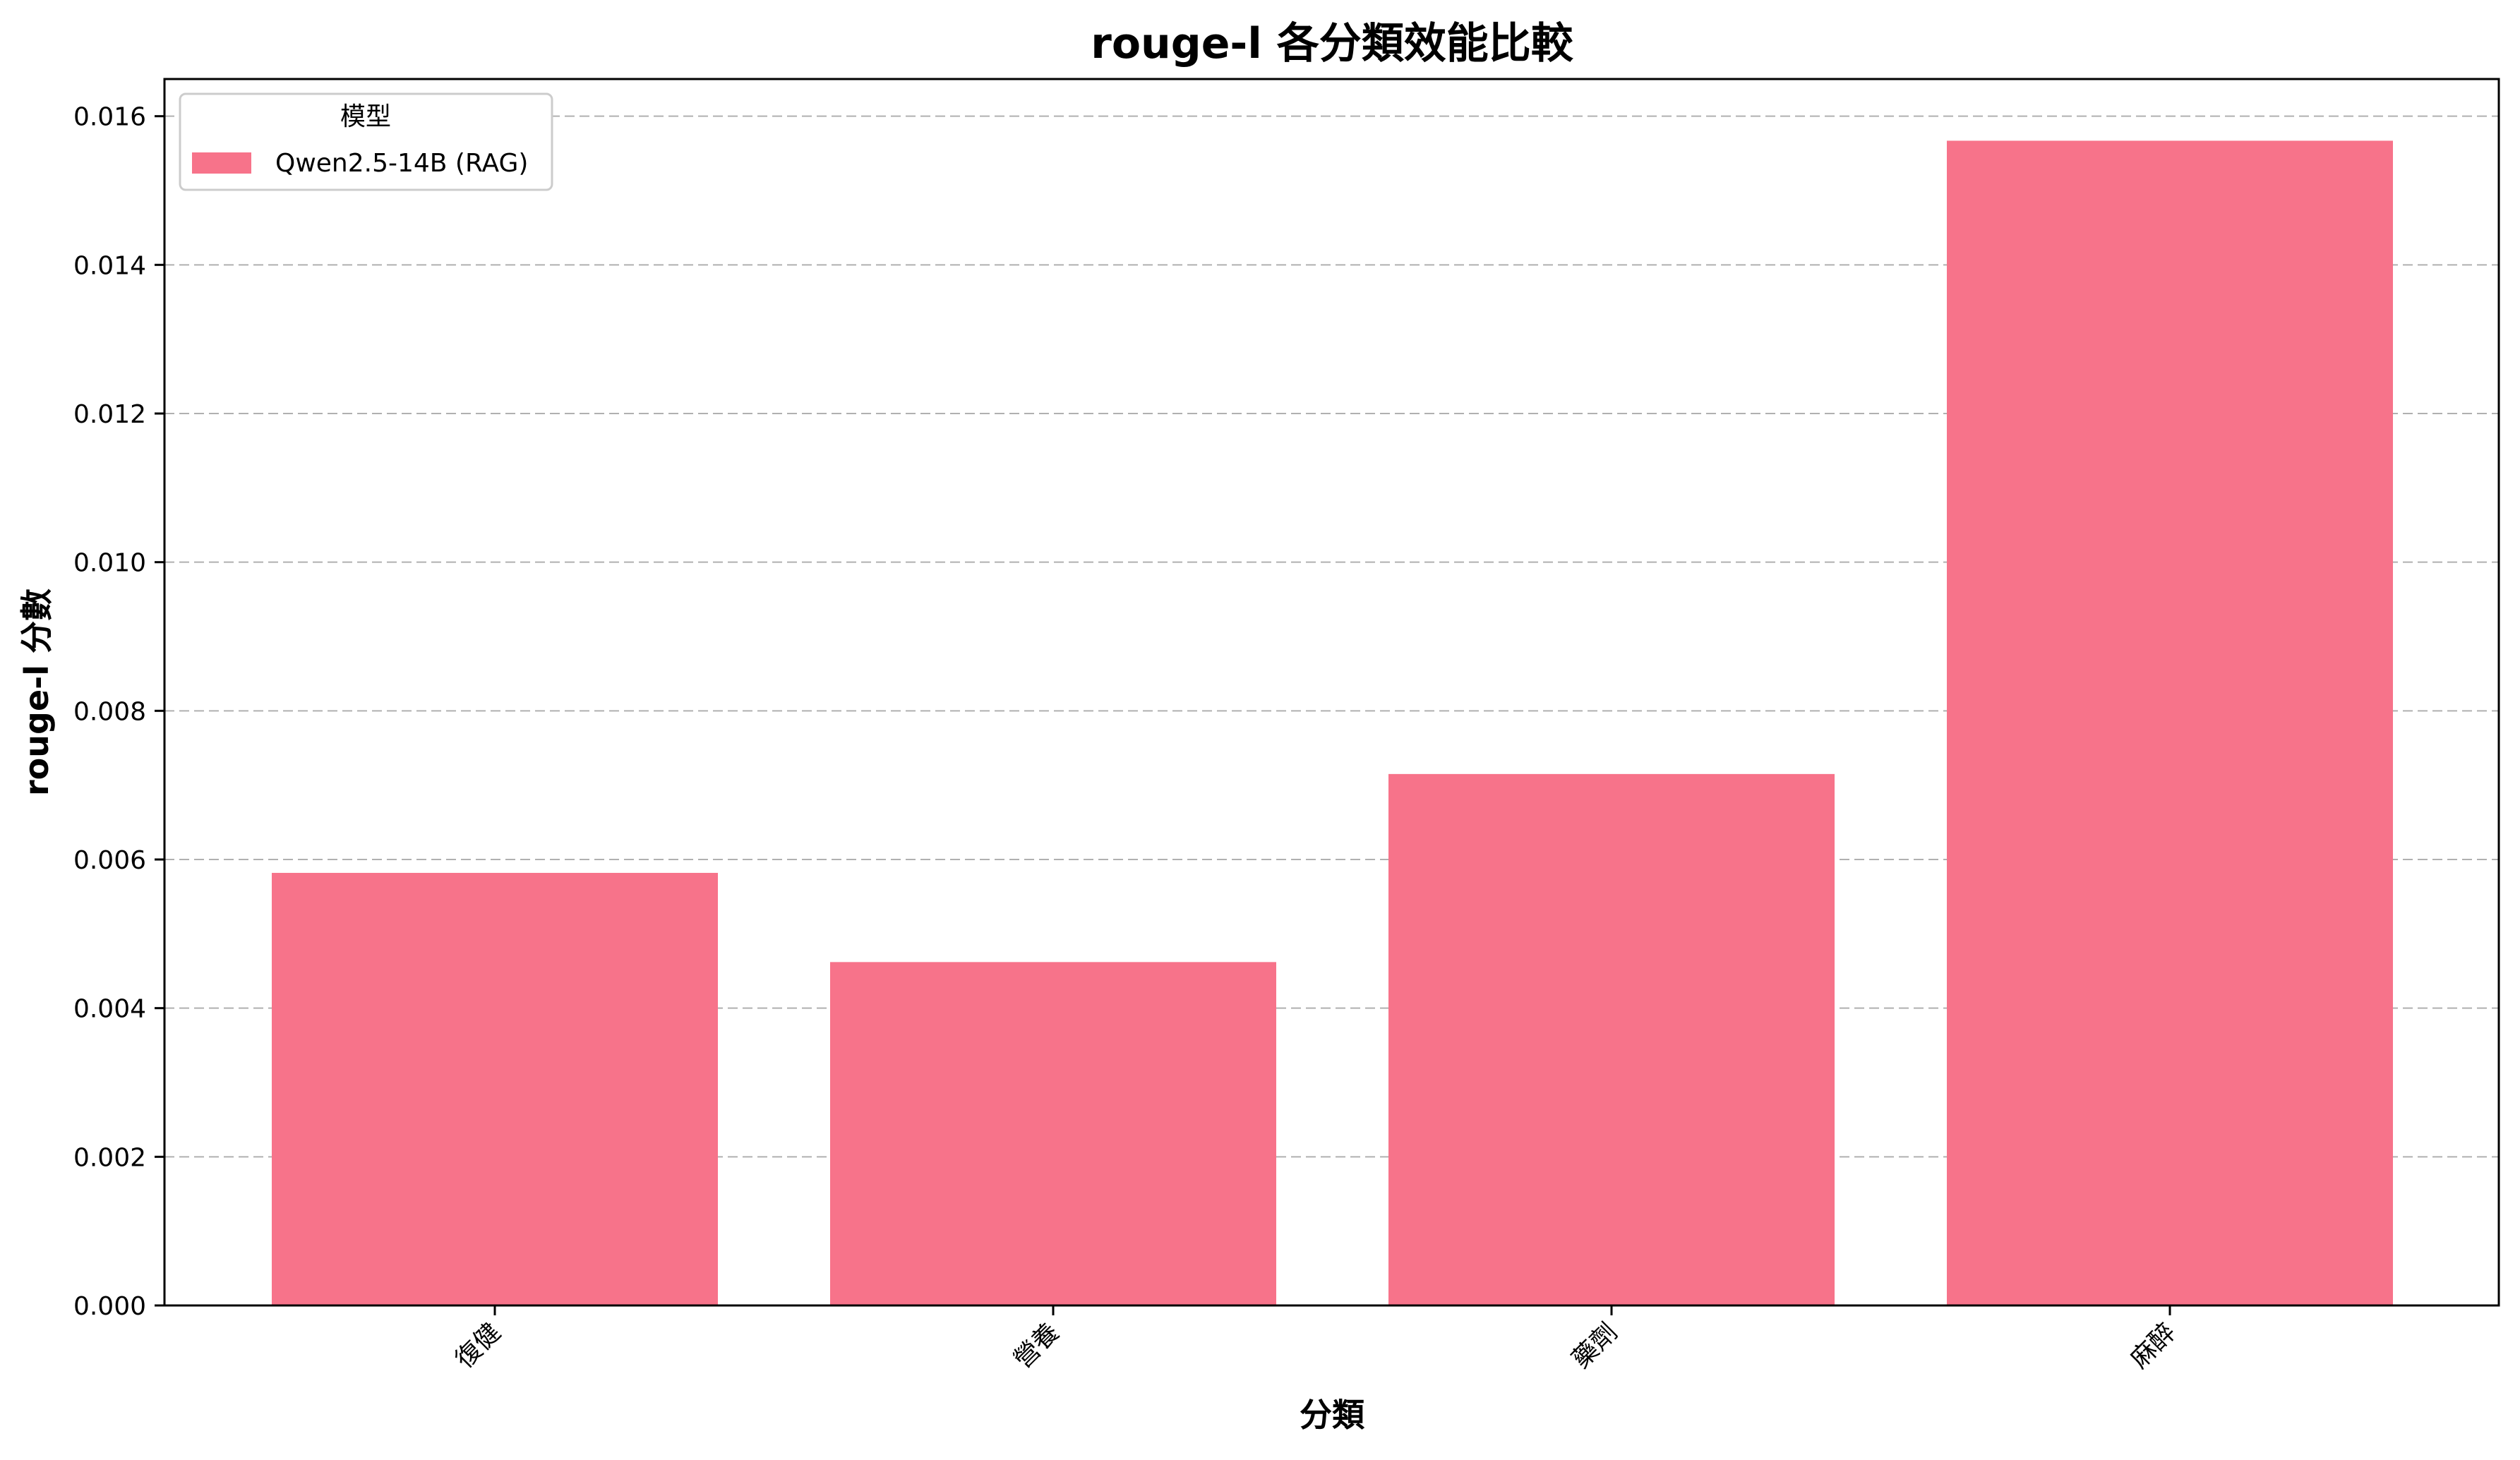 The image size is (2520, 1460). I want to click on y-tick-label: 0.004, so click(109, 1010).